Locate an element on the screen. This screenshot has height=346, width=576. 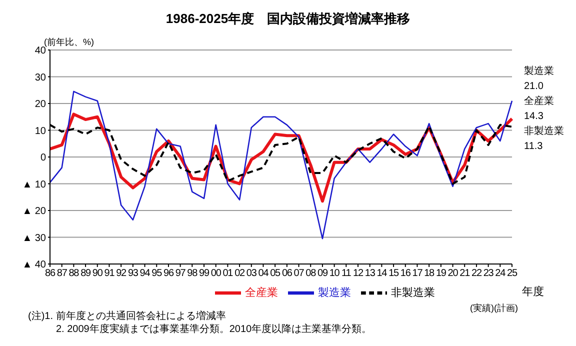
x-tick-label: 02 is located at coordinates (240, 274).